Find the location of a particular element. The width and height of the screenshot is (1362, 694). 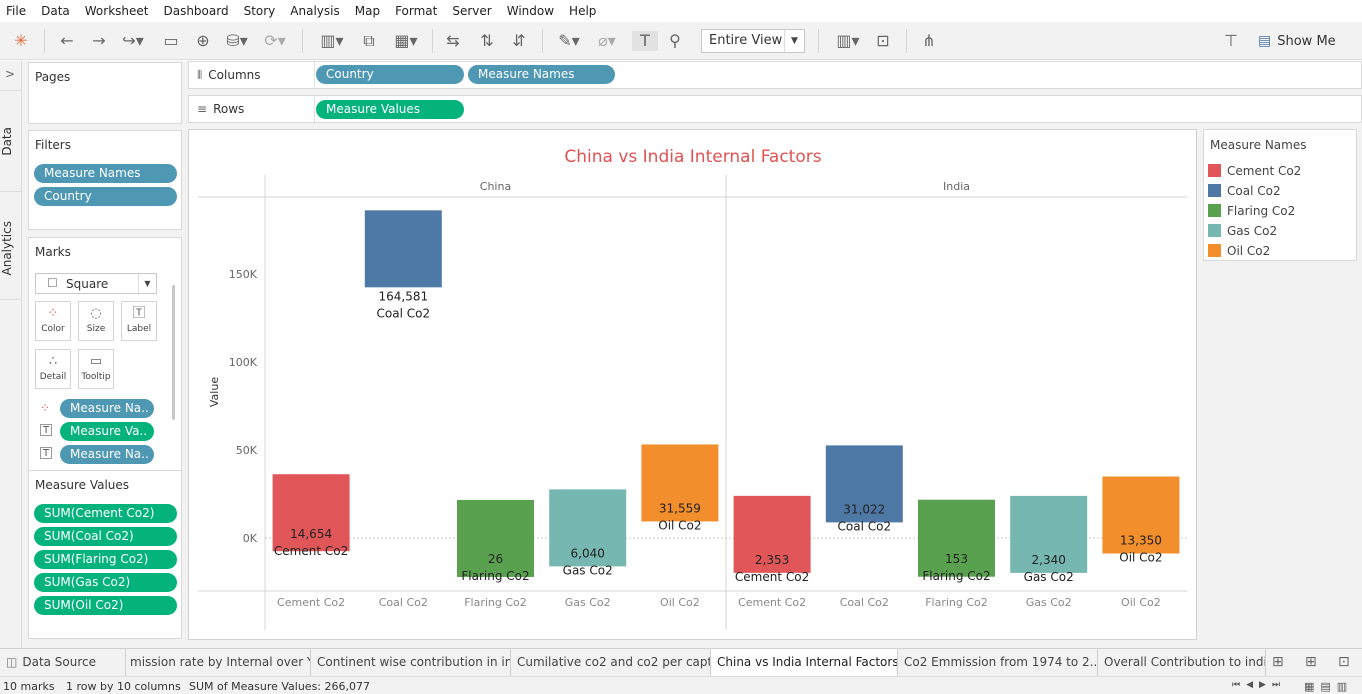

mark-name-label: Gas Co2 is located at coordinates (588, 570).